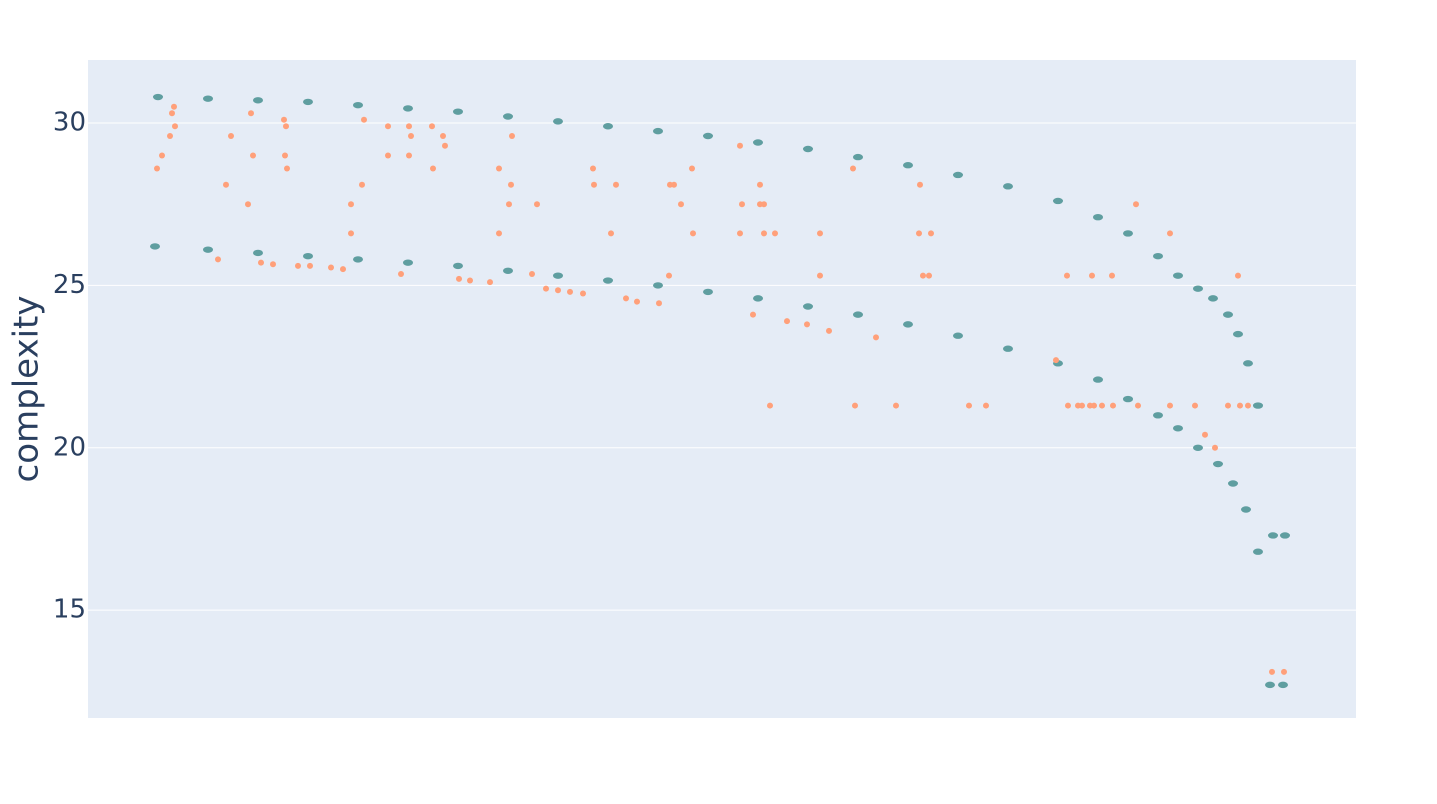 This screenshot has height=804, width=1437. What do you see at coordinates (69, 285) in the screenshot?
I see `y-tick-label: 25` at bounding box center [69, 285].